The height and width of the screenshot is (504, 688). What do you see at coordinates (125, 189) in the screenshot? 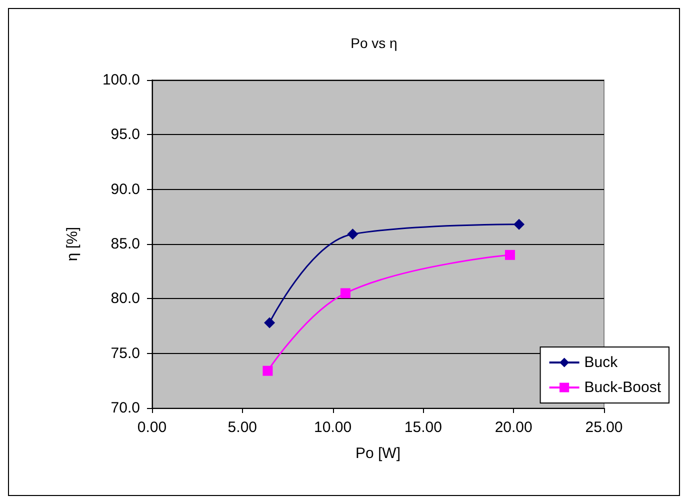
I see `y-tick-label: 90.0` at bounding box center [125, 189].